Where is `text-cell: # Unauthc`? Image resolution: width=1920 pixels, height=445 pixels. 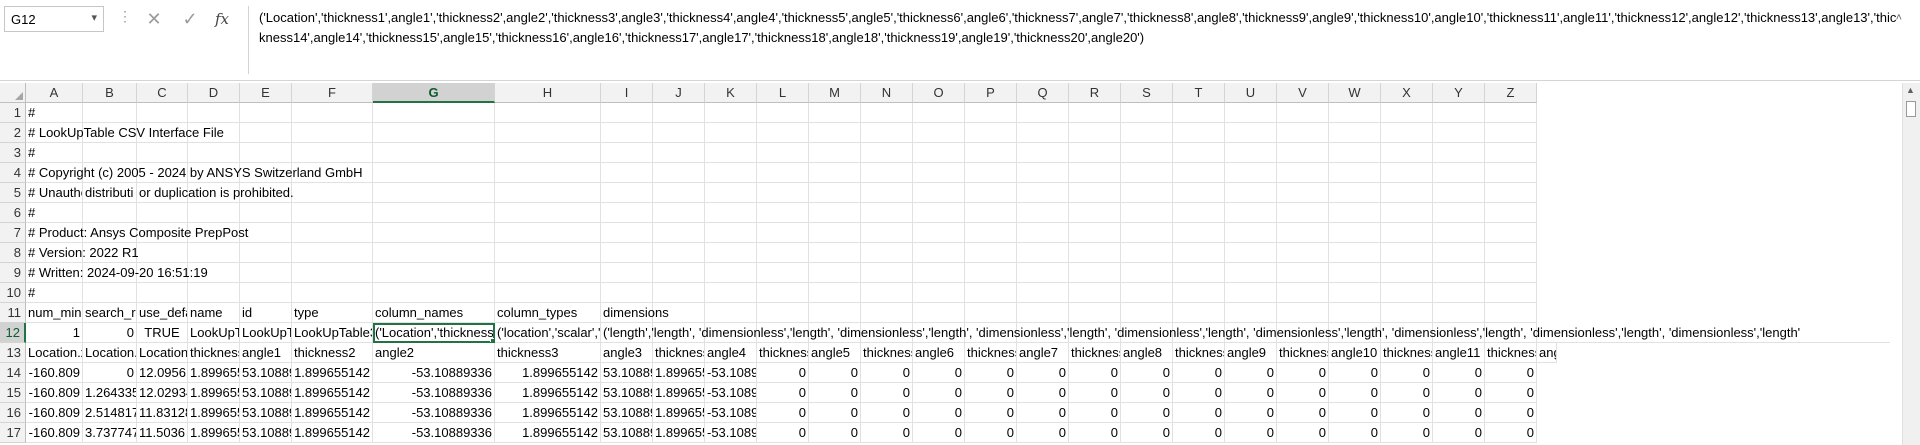 text-cell: # Unauthc is located at coordinates (54, 193).